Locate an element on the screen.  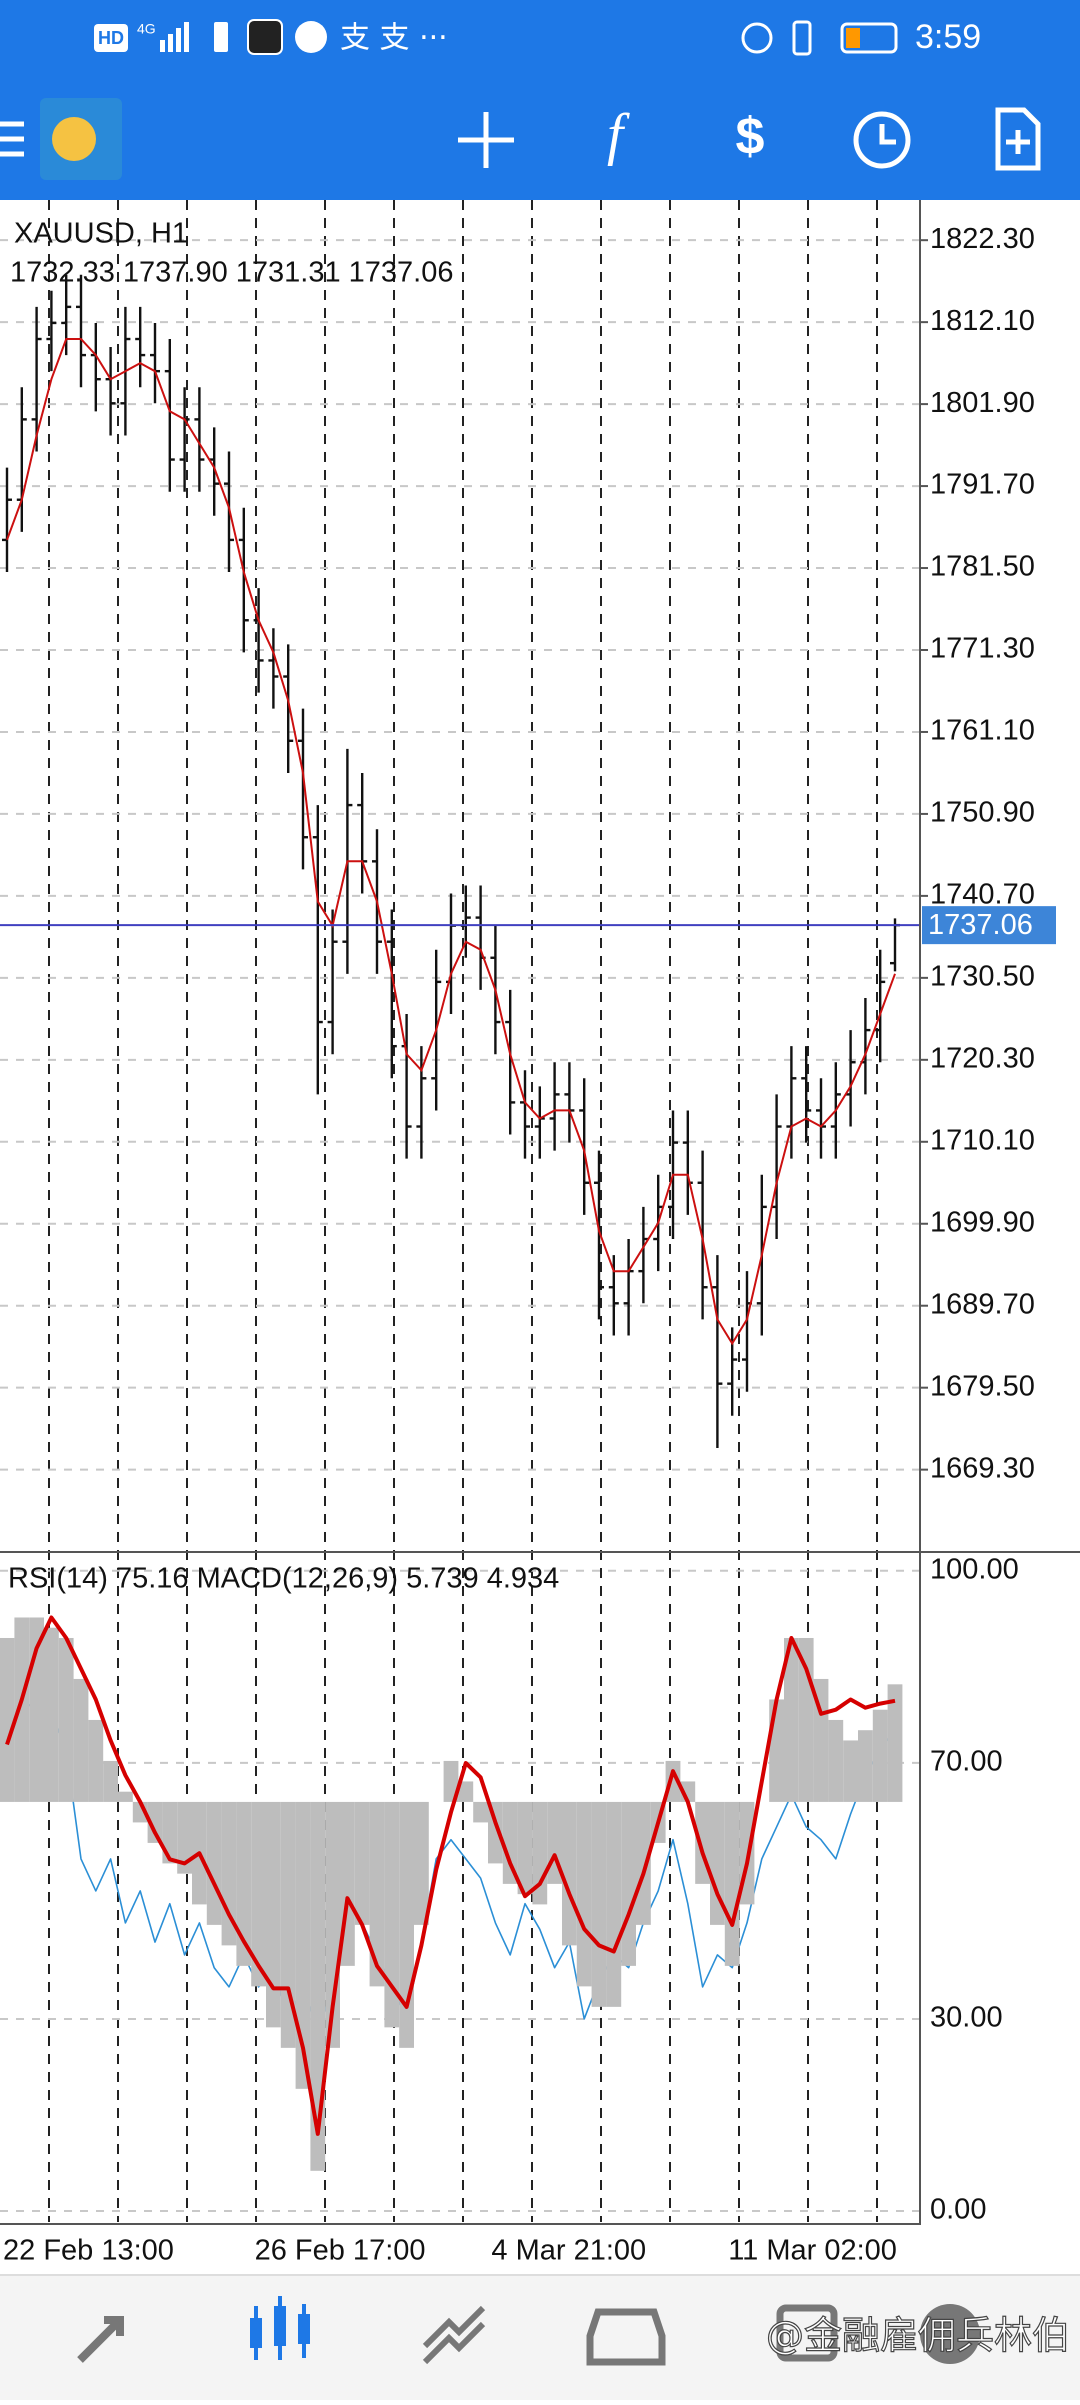
x-tick-label: 22 Feb 13:00 is located at coordinates (88, 2251).